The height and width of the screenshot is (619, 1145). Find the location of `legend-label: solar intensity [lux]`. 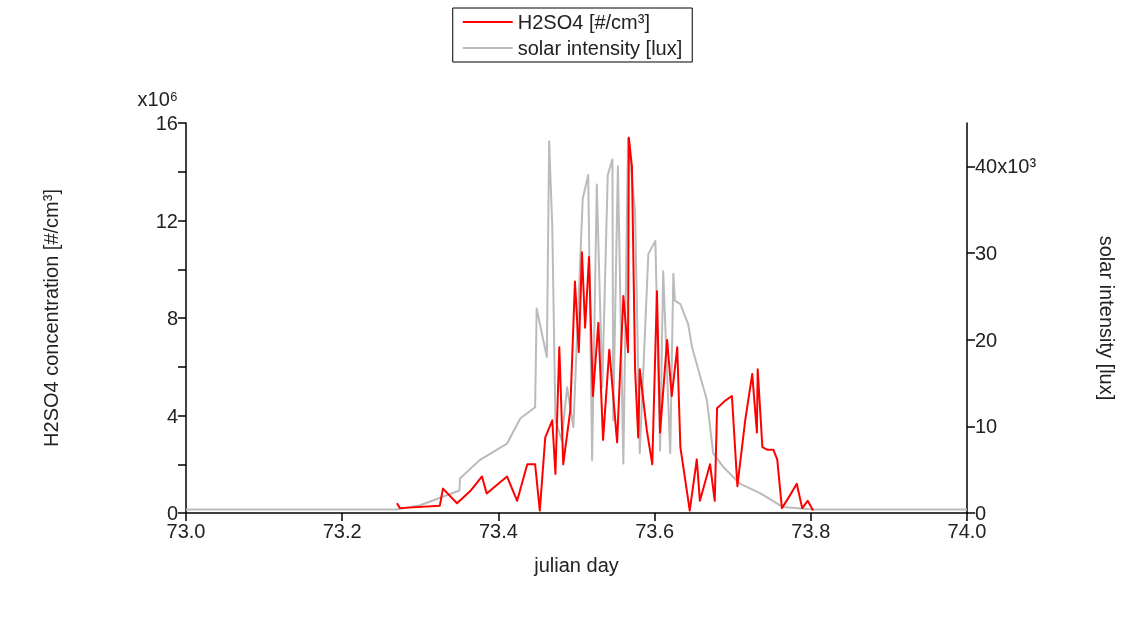

legend-label: solar intensity [lux] is located at coordinates (600, 48).